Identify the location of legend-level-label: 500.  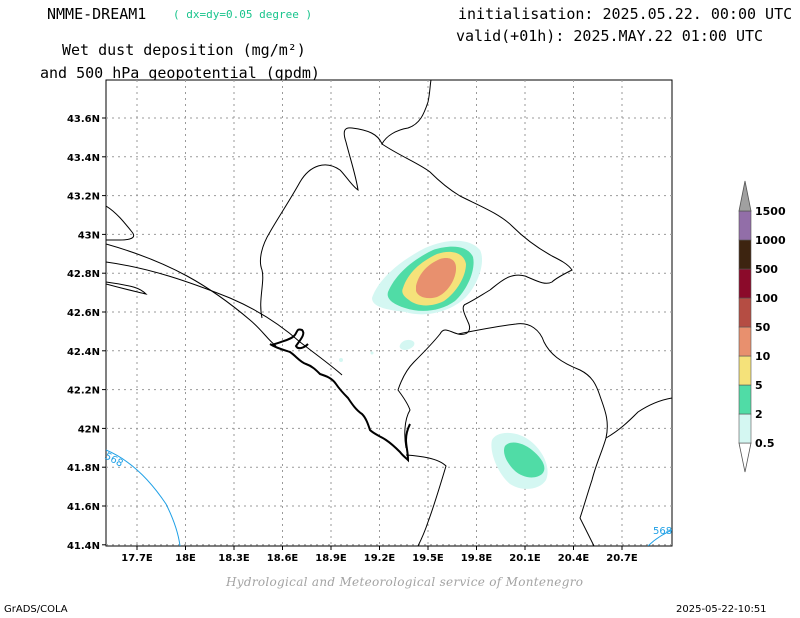
(766, 269).